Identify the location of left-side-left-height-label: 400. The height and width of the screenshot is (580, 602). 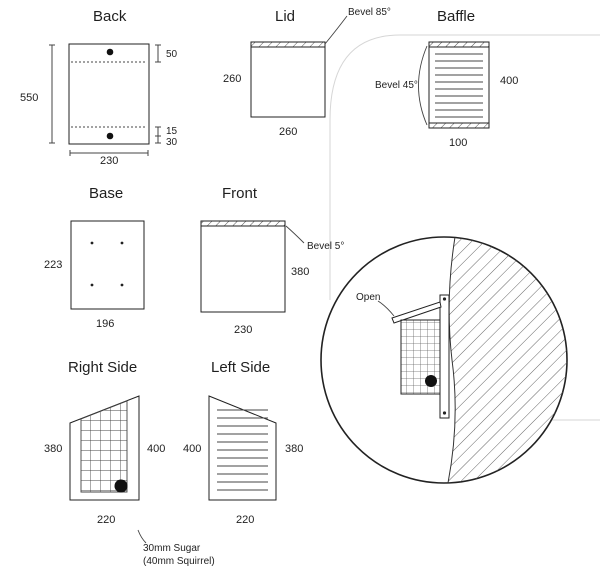
(192, 449).